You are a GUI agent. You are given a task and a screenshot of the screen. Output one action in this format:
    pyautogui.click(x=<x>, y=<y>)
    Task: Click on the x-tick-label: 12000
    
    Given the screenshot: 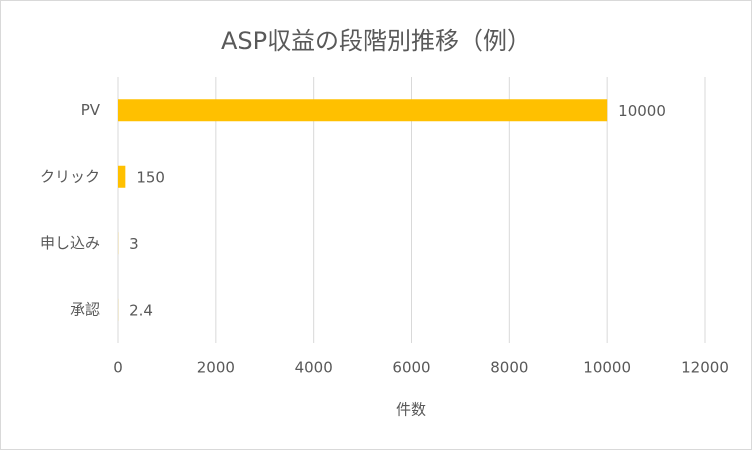 What is the action you would take?
    pyautogui.click(x=705, y=368)
    